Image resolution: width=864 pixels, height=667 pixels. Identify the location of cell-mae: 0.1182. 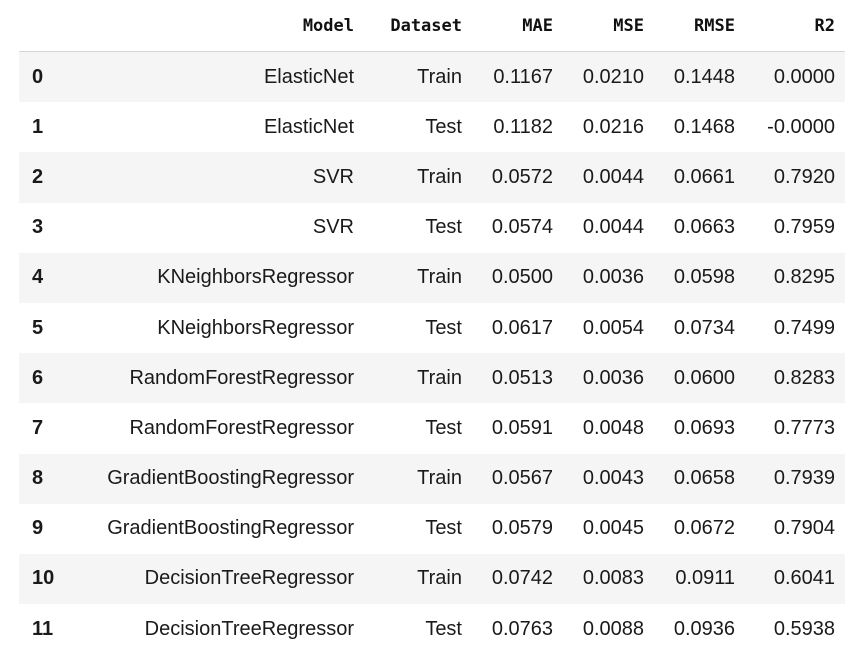
(517, 127).